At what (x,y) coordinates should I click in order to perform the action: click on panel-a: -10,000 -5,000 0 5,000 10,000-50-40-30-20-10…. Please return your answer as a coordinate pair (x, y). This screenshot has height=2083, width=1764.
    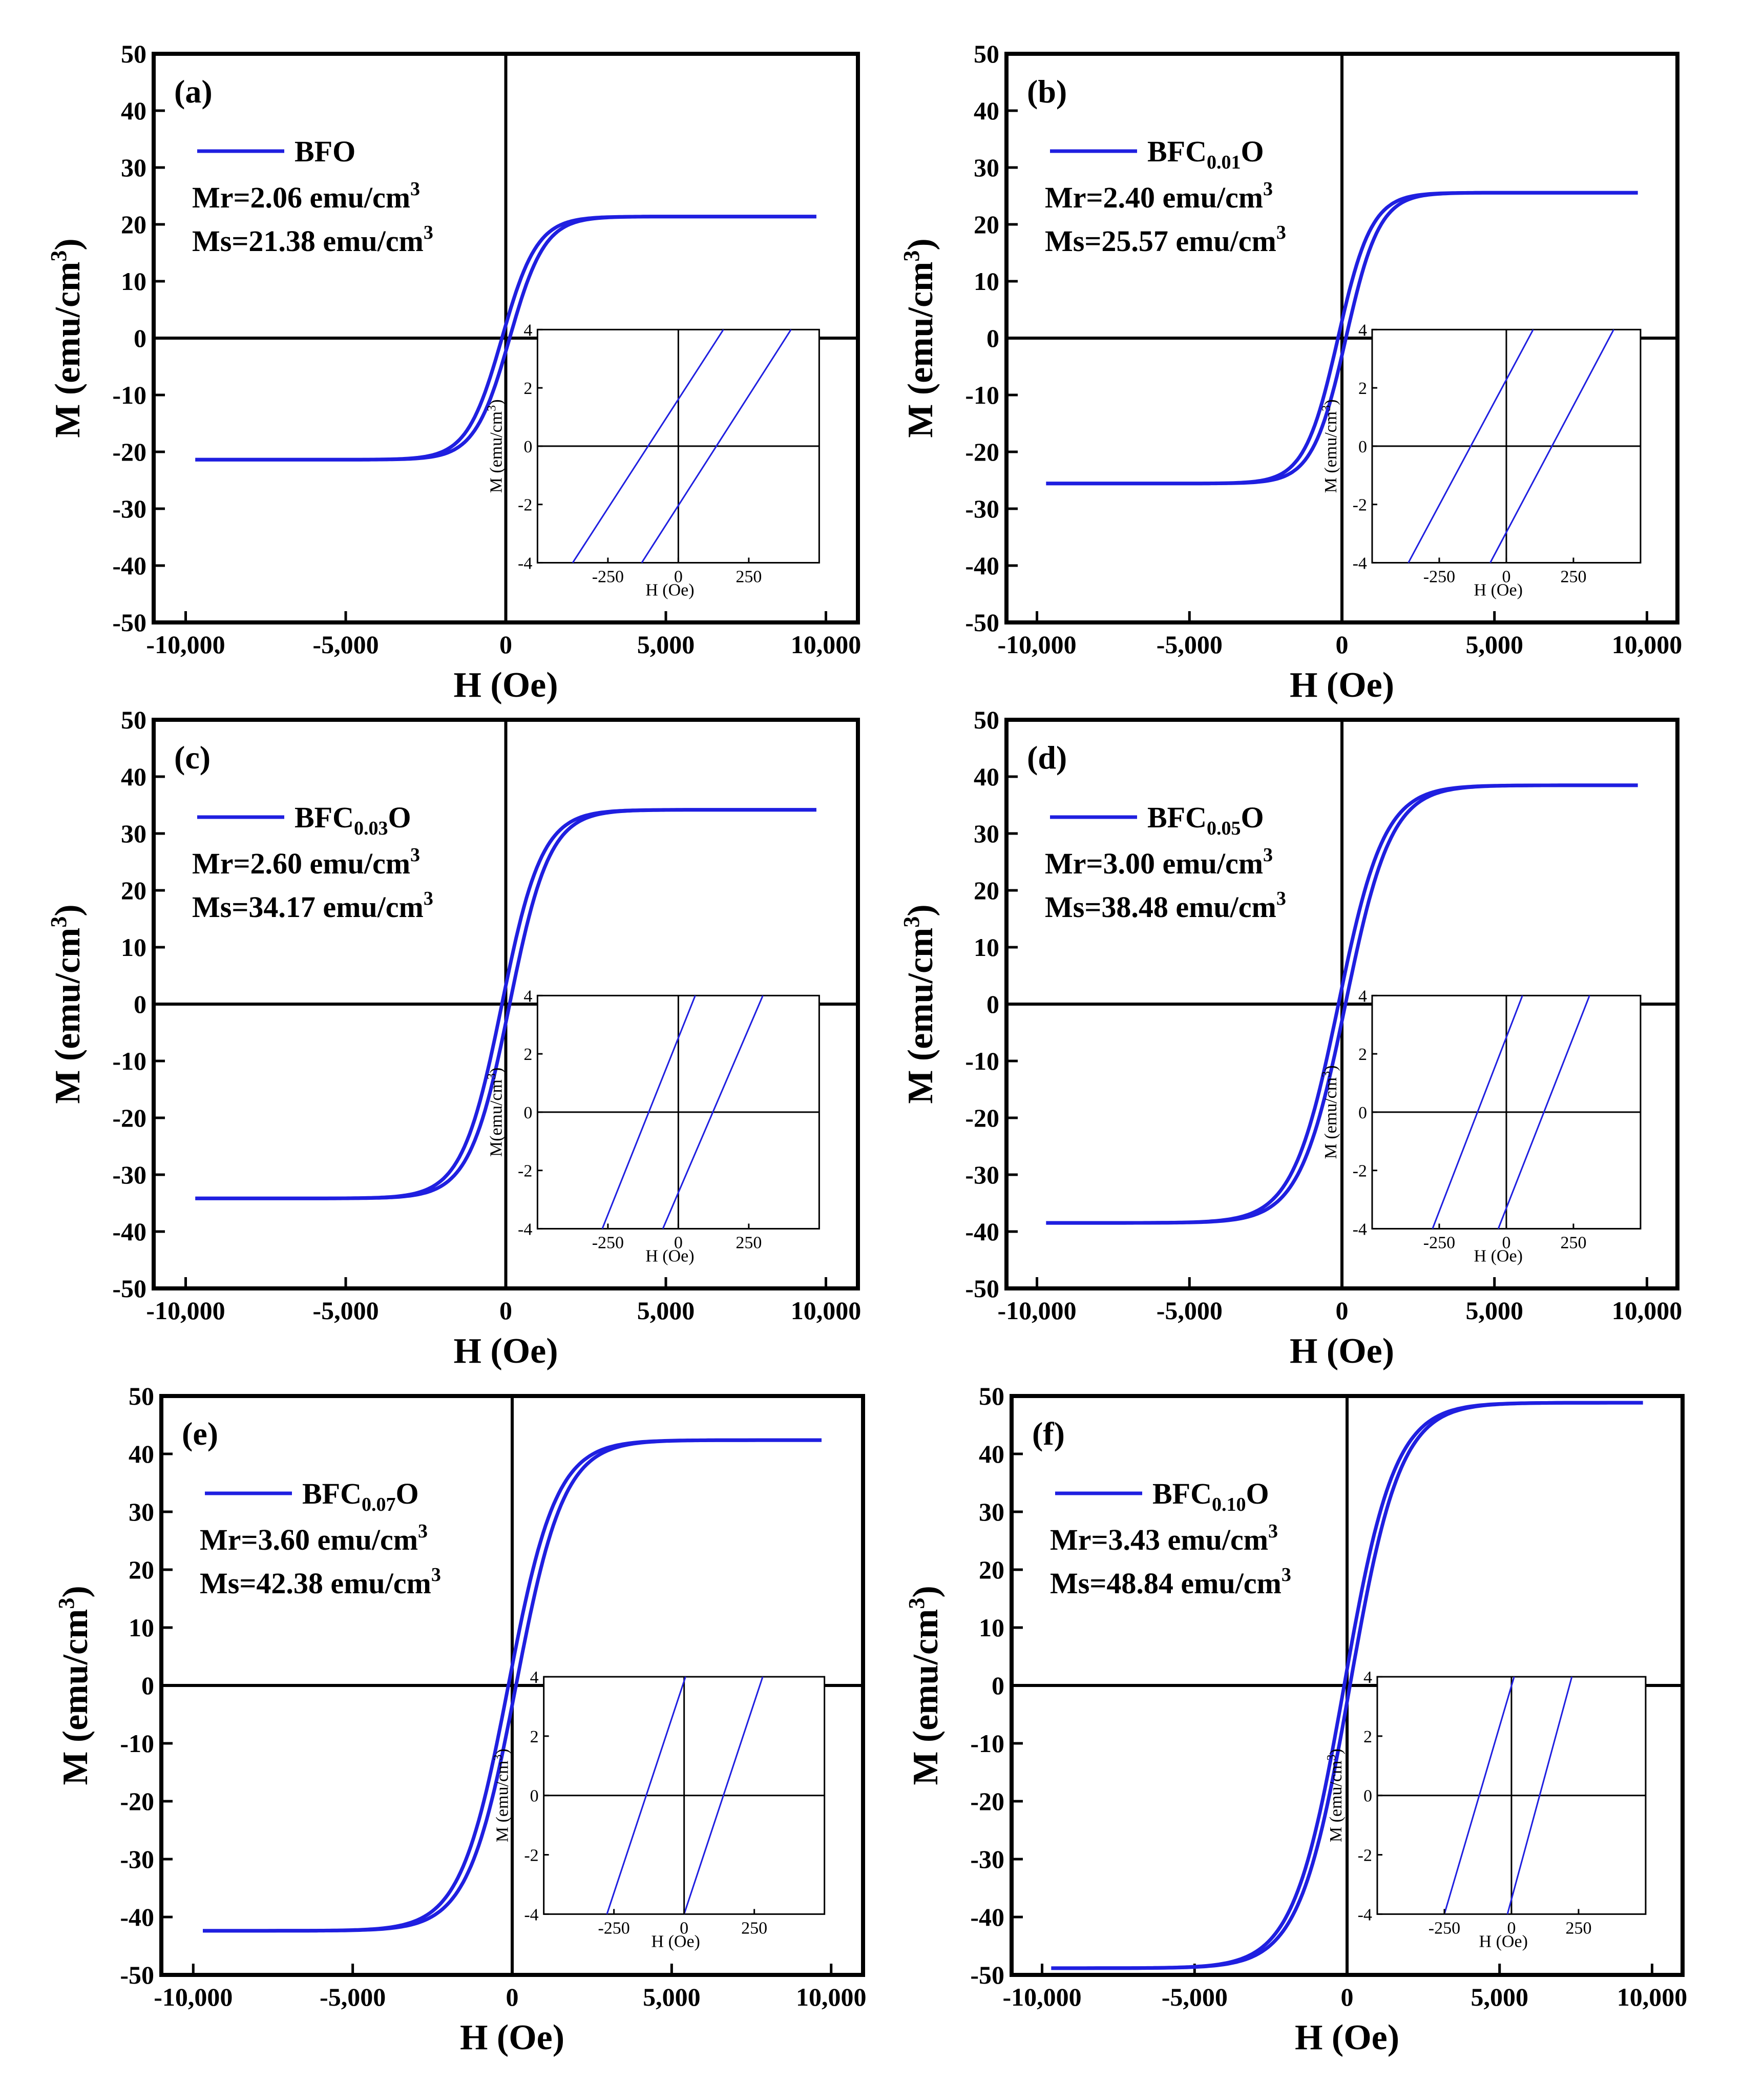
    Looking at the image, I should click on (453, 372).